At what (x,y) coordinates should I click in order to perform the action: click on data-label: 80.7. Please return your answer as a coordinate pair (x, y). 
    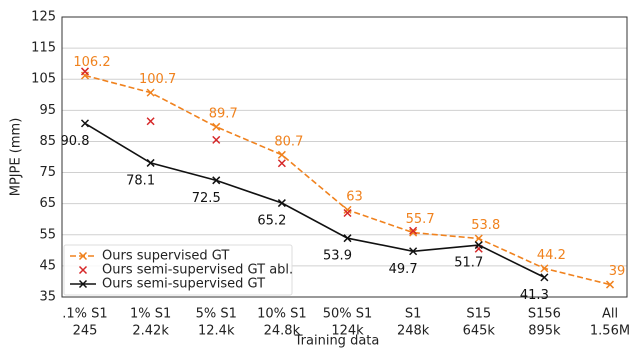
    Looking at the image, I should click on (288, 141).